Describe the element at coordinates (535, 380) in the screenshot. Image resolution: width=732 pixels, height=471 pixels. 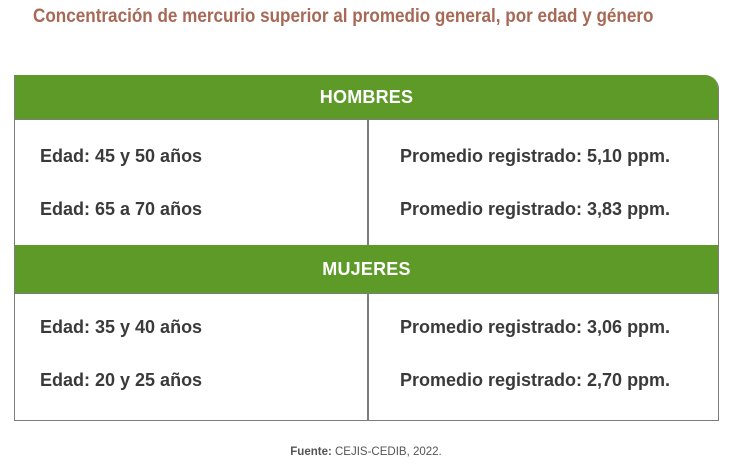
I see `table-cell-average: Promedio registrado: 2,70 ppm.` at that location.